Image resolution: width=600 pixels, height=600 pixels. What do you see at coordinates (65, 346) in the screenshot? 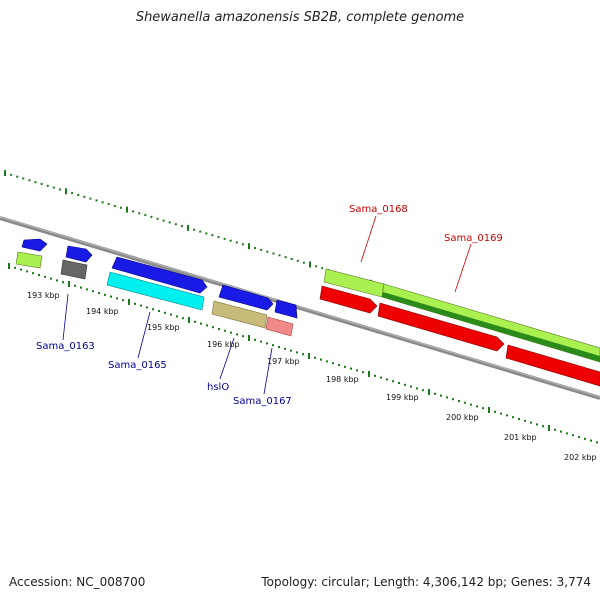
I see `label-sama-0163: Sama_0163` at bounding box center [65, 346].